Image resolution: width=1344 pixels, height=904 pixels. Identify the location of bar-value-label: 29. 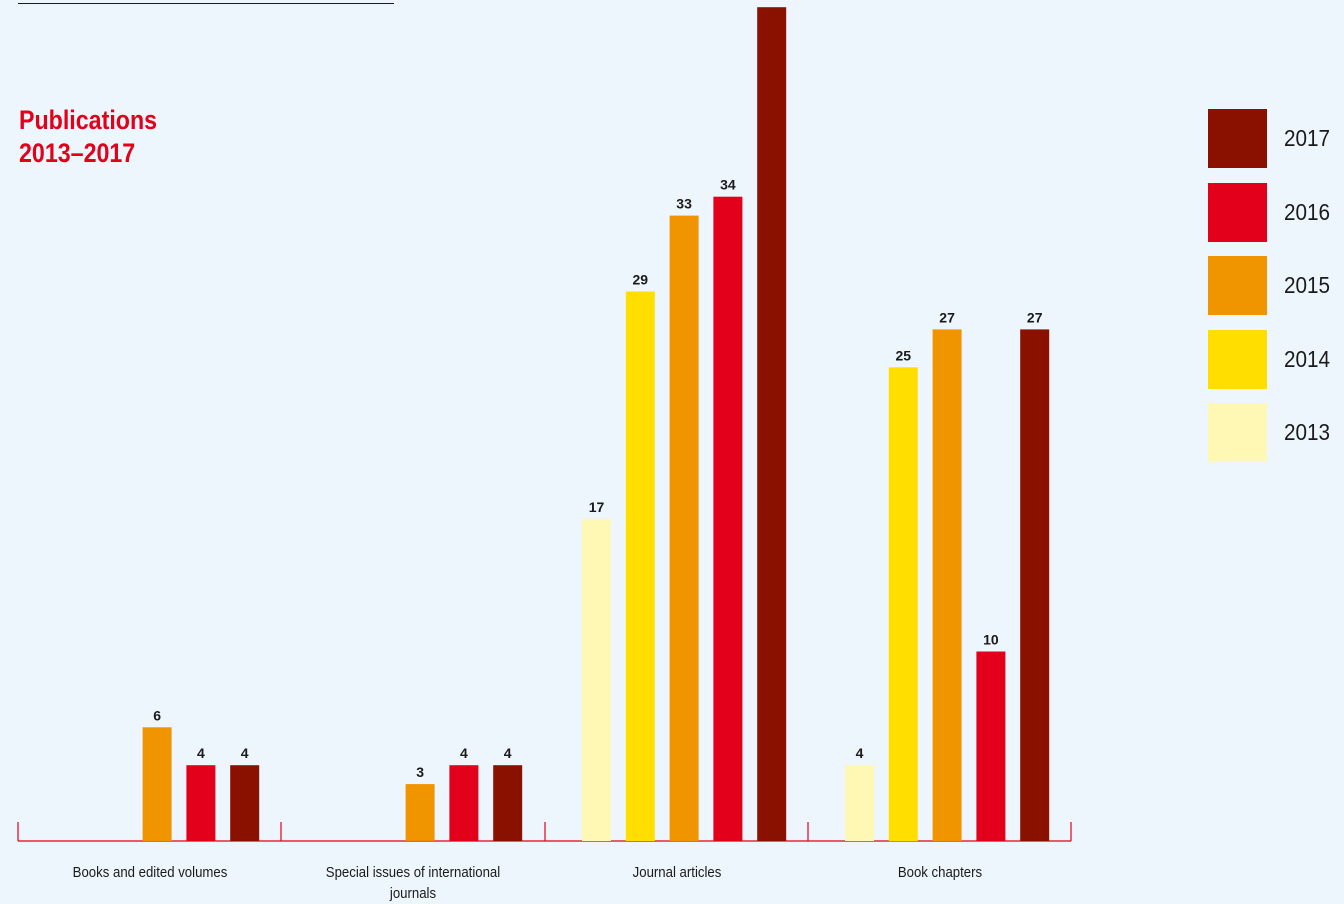
(641, 280).